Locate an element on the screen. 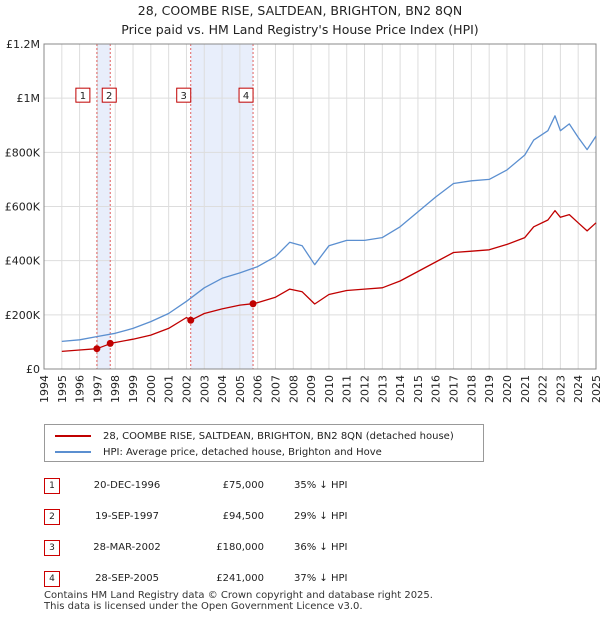  y-tick-label: £600K is located at coordinates (23, 207).